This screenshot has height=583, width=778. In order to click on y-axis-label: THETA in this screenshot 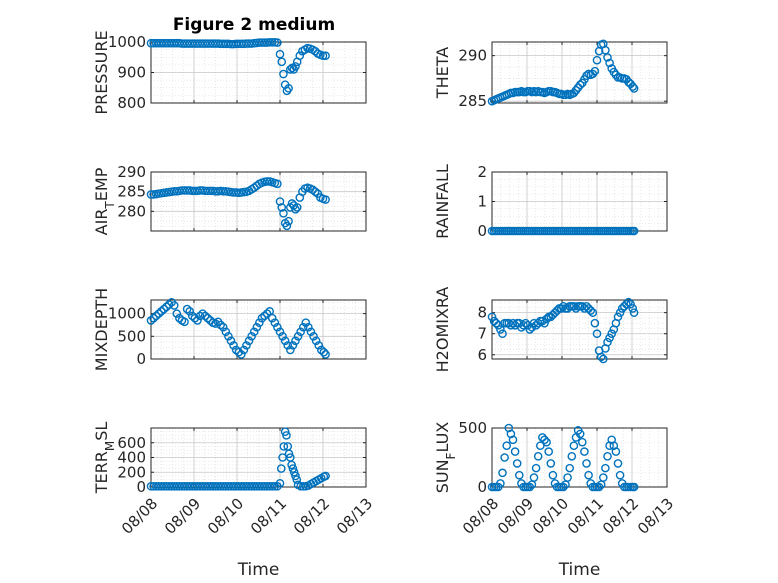, I will do `click(442, 73)`.